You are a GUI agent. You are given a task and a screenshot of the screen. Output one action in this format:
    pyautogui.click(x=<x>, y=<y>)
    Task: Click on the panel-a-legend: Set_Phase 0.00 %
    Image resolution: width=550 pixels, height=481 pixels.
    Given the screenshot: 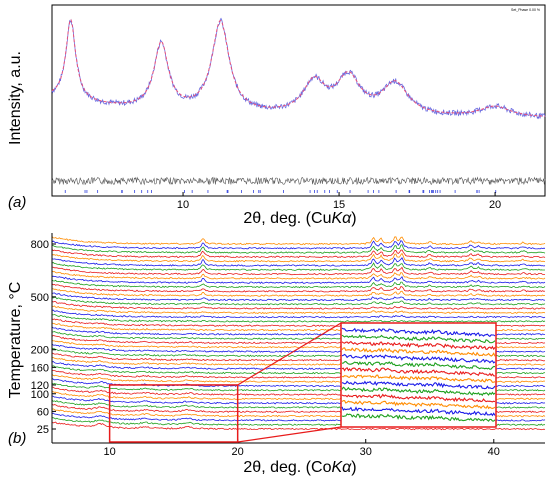 What is the action you would take?
    pyautogui.click(x=525, y=10)
    